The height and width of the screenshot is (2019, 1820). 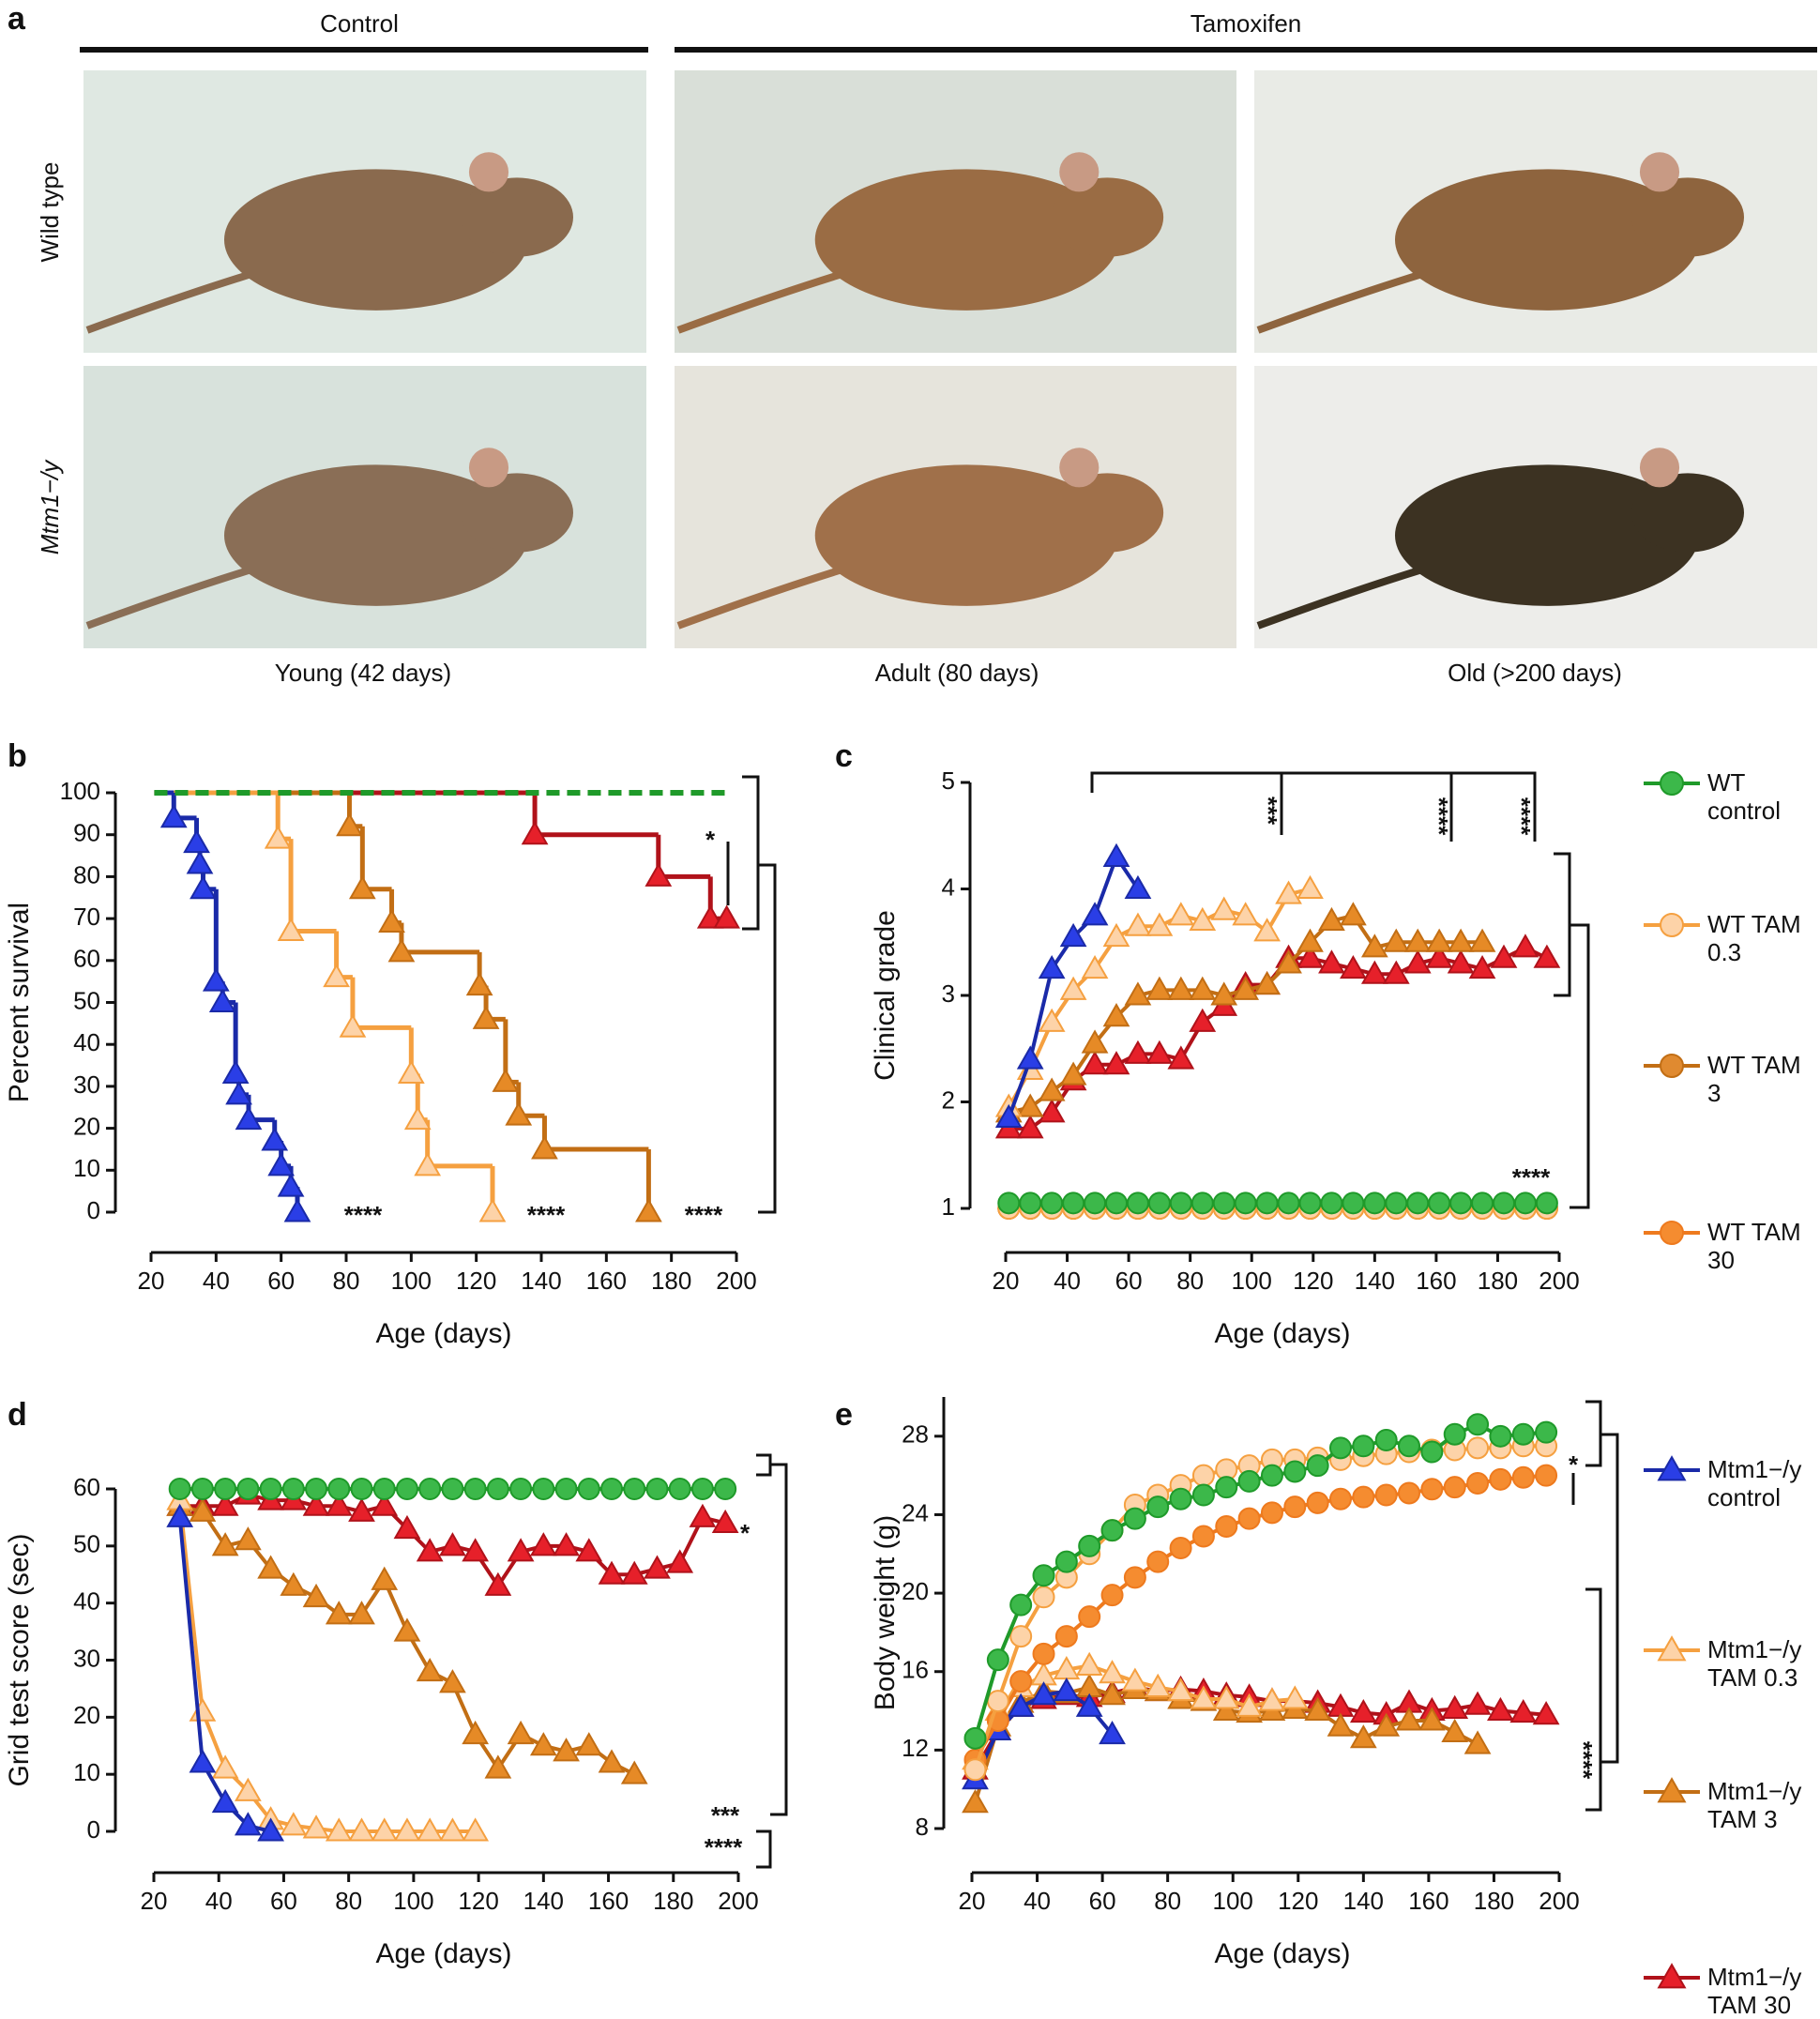 What do you see at coordinates (1268, 811) in the screenshot?
I see `significance: ***` at bounding box center [1268, 811].